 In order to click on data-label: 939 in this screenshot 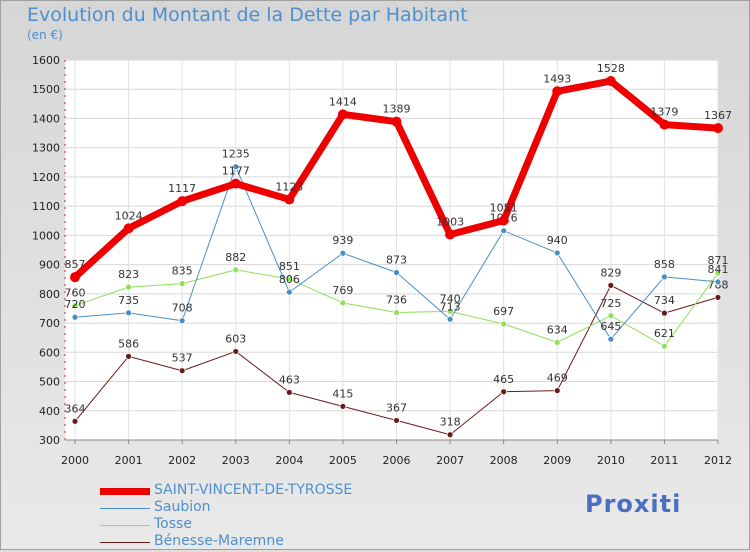, I will do `click(342, 240)`.